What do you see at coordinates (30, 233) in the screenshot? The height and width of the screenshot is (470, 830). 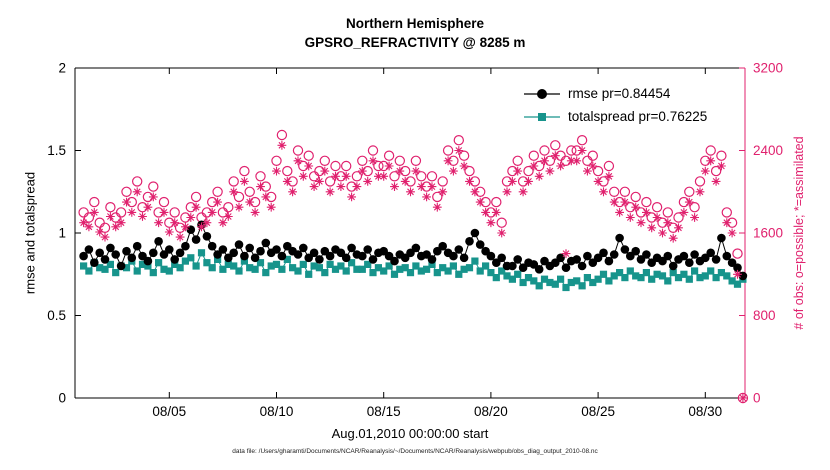 I see `left-axis-label: rmse and totalspread` at bounding box center [30, 233].